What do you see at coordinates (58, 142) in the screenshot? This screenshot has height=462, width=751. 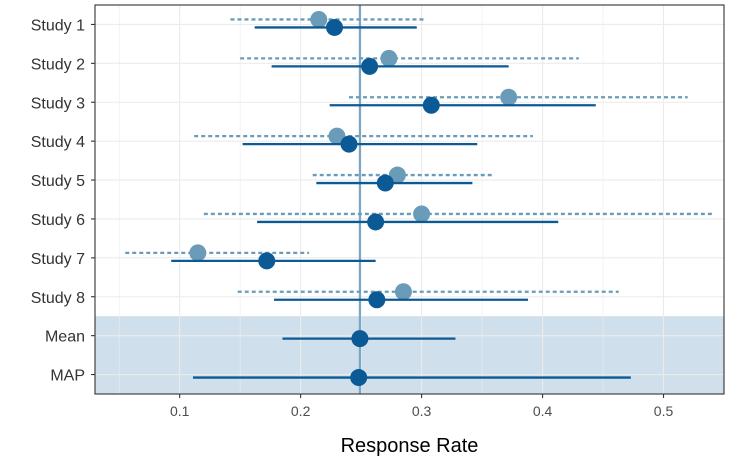 I see `y-tick-label: Study 4` at bounding box center [58, 142].